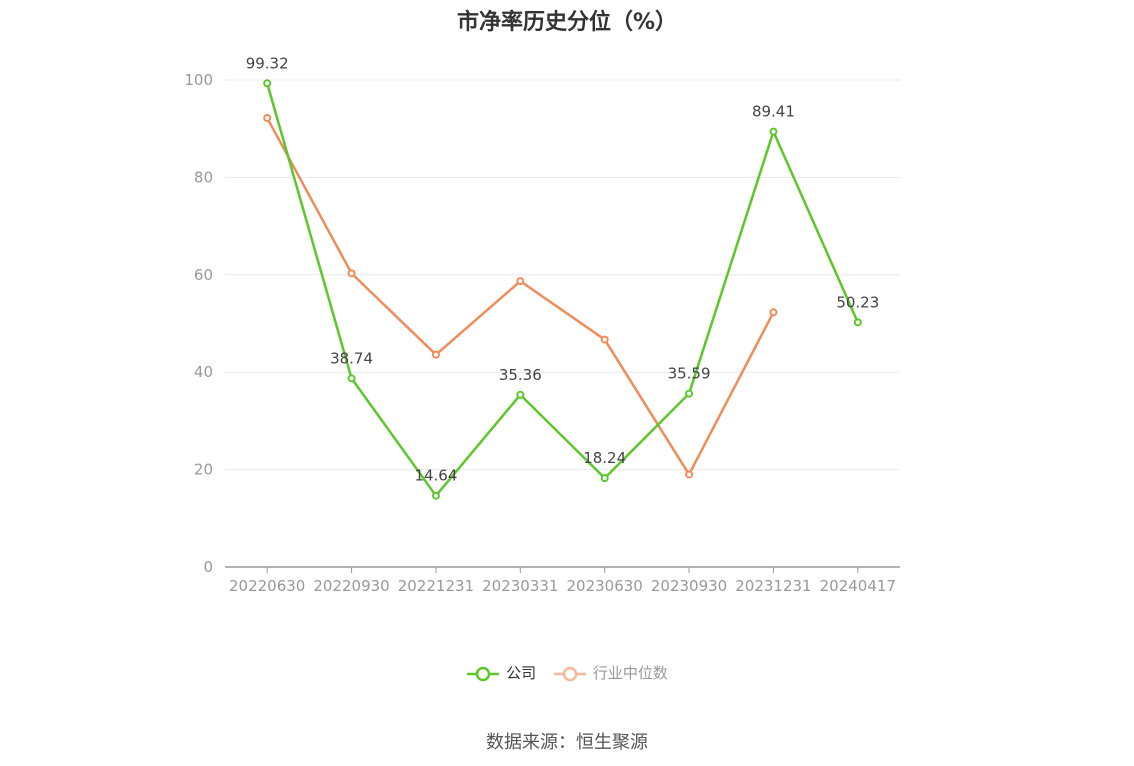 This screenshot has width=1134, height=766. What do you see at coordinates (630, 673) in the screenshot?
I see `legend-industry-label: 行业中位数` at bounding box center [630, 673].